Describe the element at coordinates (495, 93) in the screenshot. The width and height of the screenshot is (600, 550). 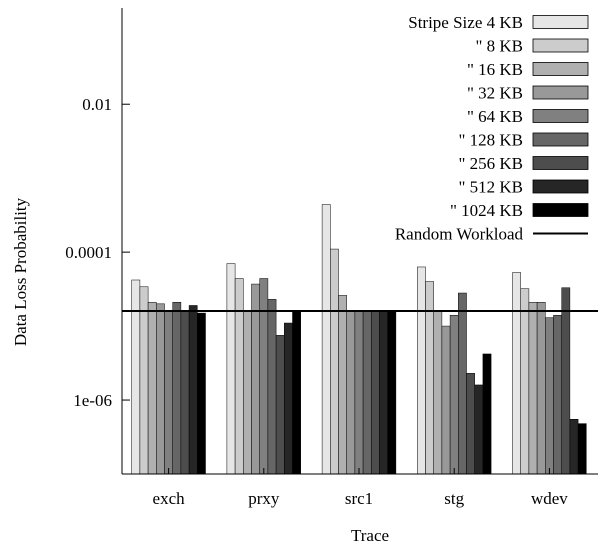
I see `legend-label: " 32 KB` at that location.